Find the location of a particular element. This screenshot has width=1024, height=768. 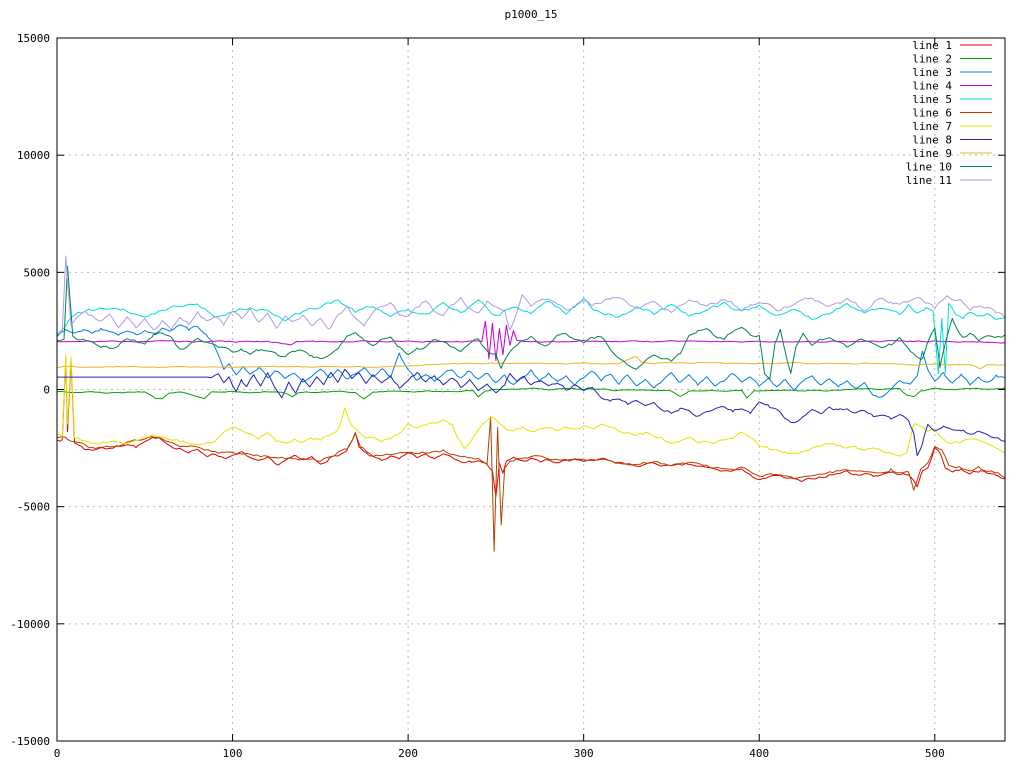

legend-label: line 6 is located at coordinates (932, 113).